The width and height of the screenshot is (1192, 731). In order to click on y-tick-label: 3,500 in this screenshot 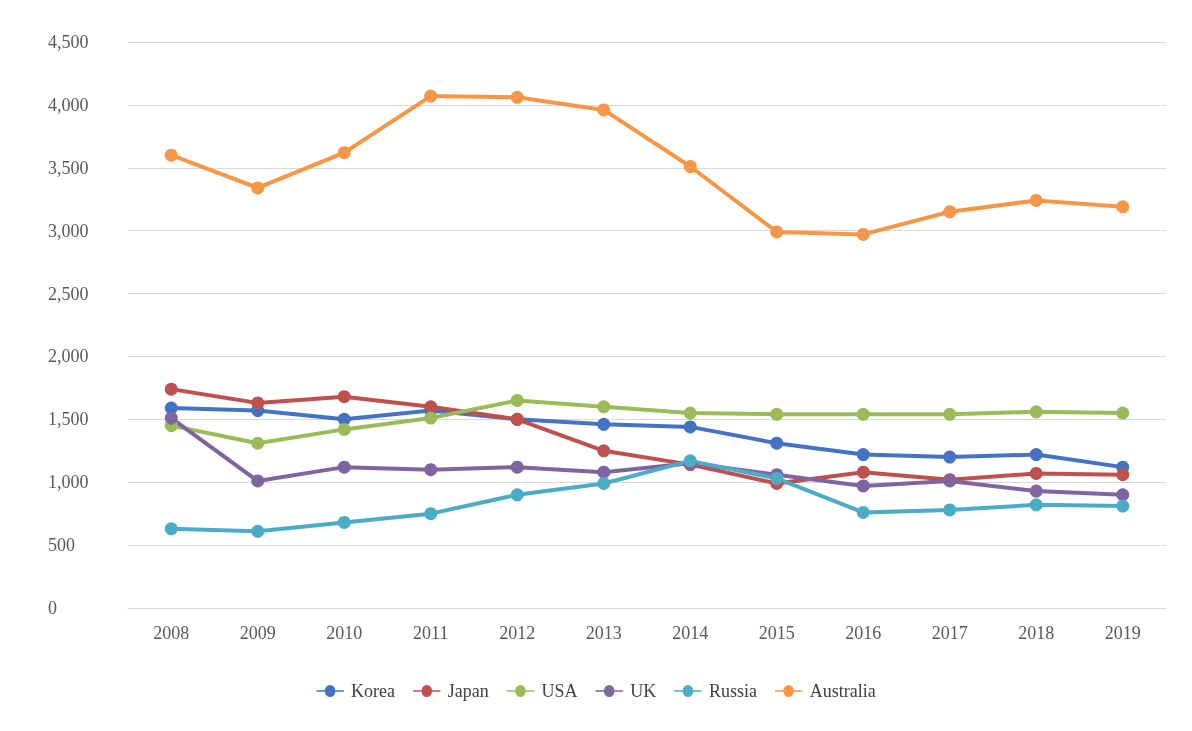, I will do `click(68, 167)`.